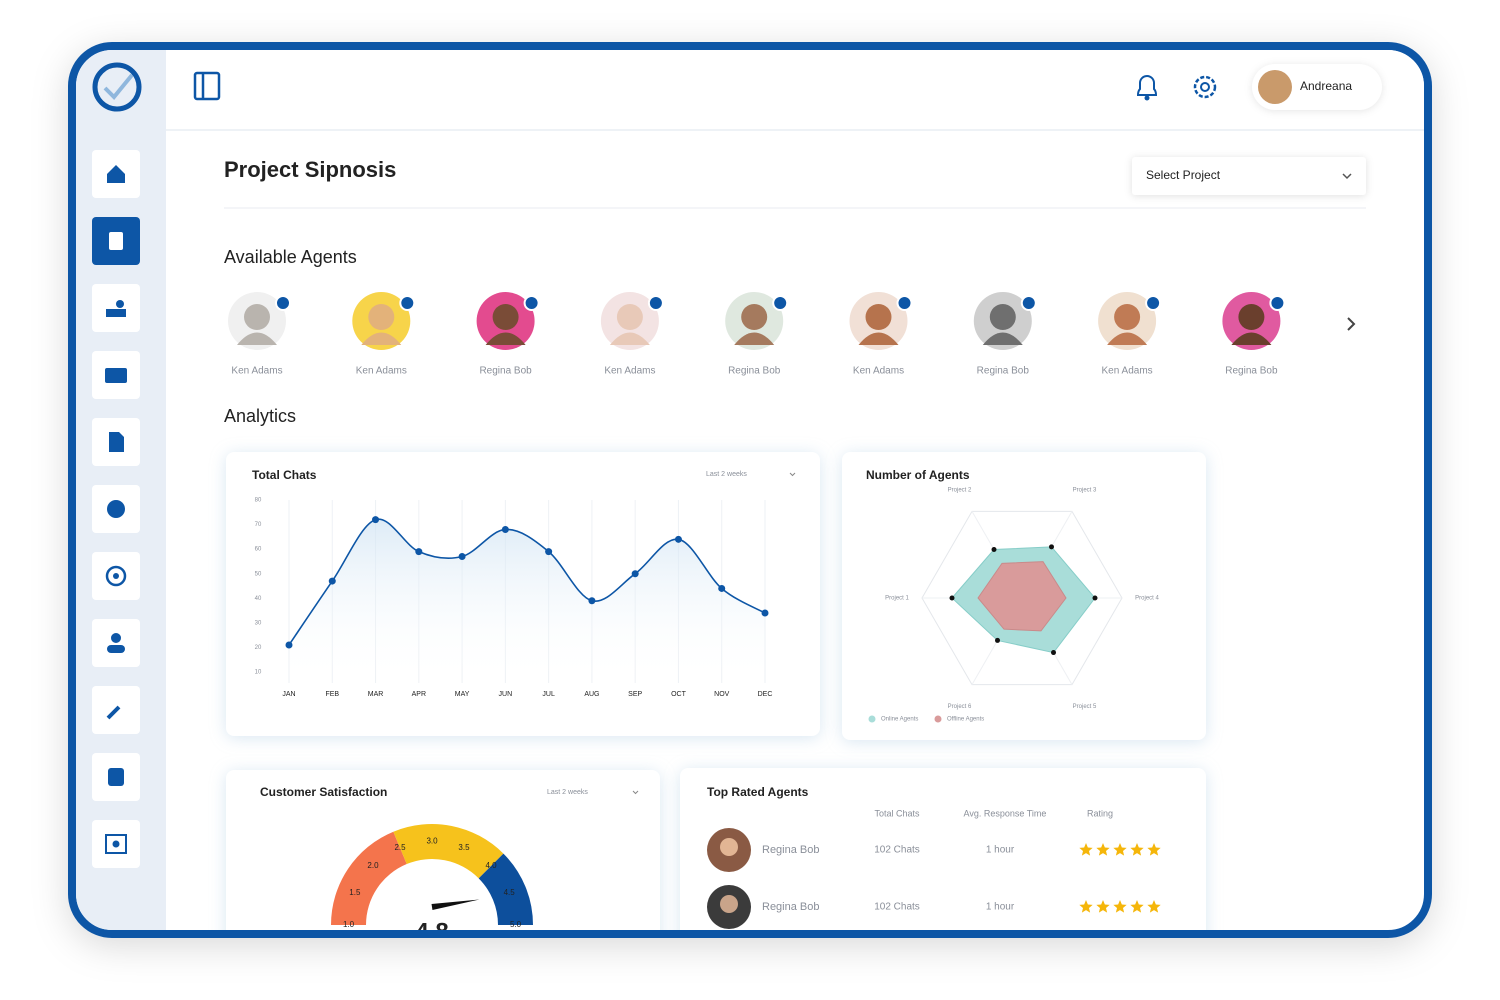  I want to click on y-tick-label: 40, so click(258, 599).